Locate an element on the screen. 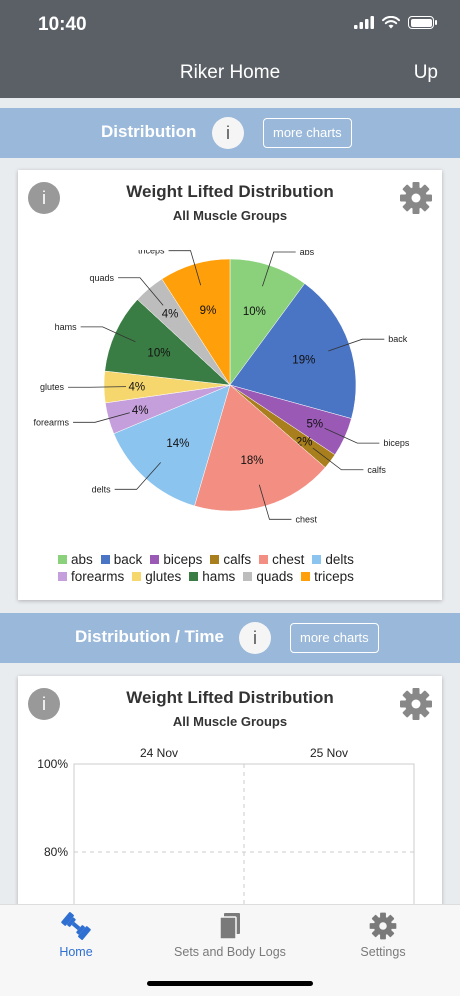 This screenshot has height=996, width=460. legend-label: calfs is located at coordinates (237, 559).